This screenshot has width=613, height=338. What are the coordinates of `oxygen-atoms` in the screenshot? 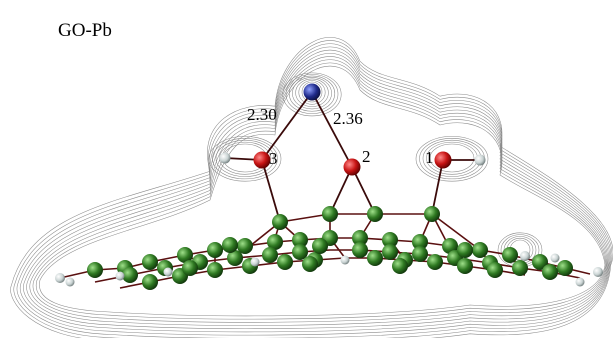 It's located at (352, 163).